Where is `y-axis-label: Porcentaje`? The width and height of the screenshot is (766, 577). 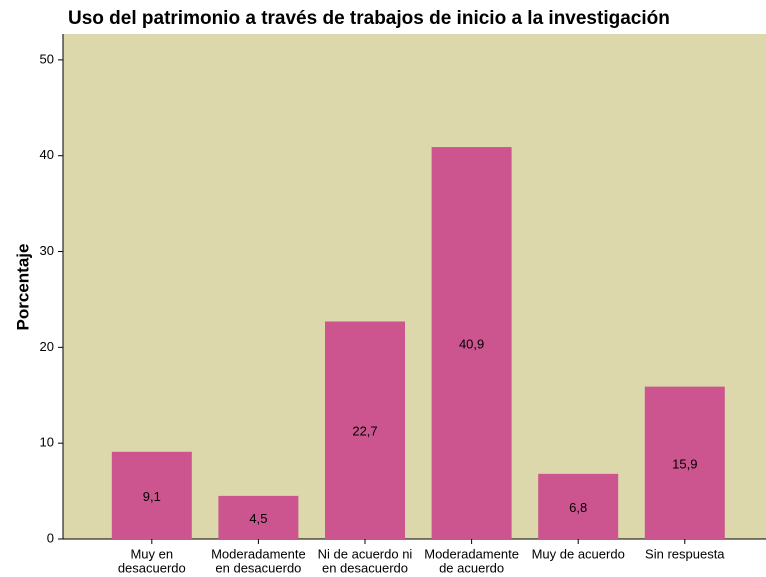
y-axis-label: Porcentaje is located at coordinates (22, 287).